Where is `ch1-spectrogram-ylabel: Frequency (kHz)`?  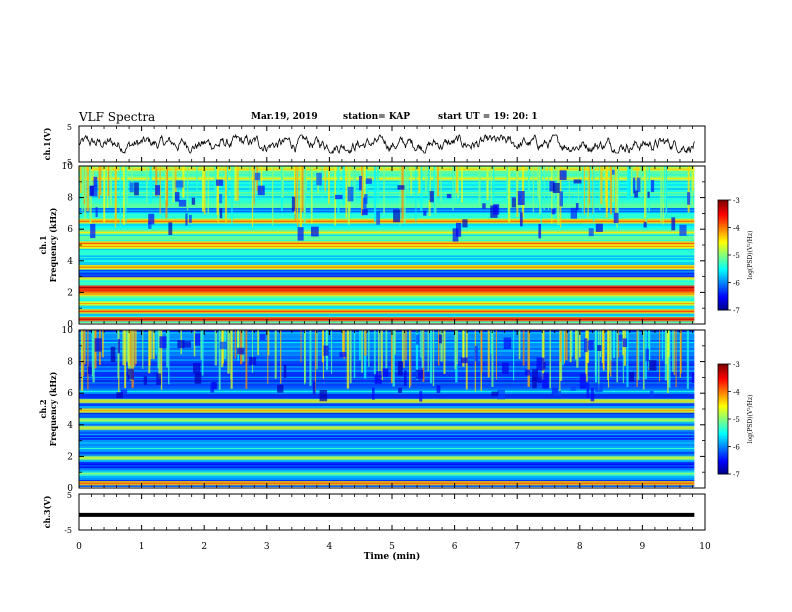
ch1-spectrogram-ylabel: Frequency (kHz) is located at coordinates (53, 244).